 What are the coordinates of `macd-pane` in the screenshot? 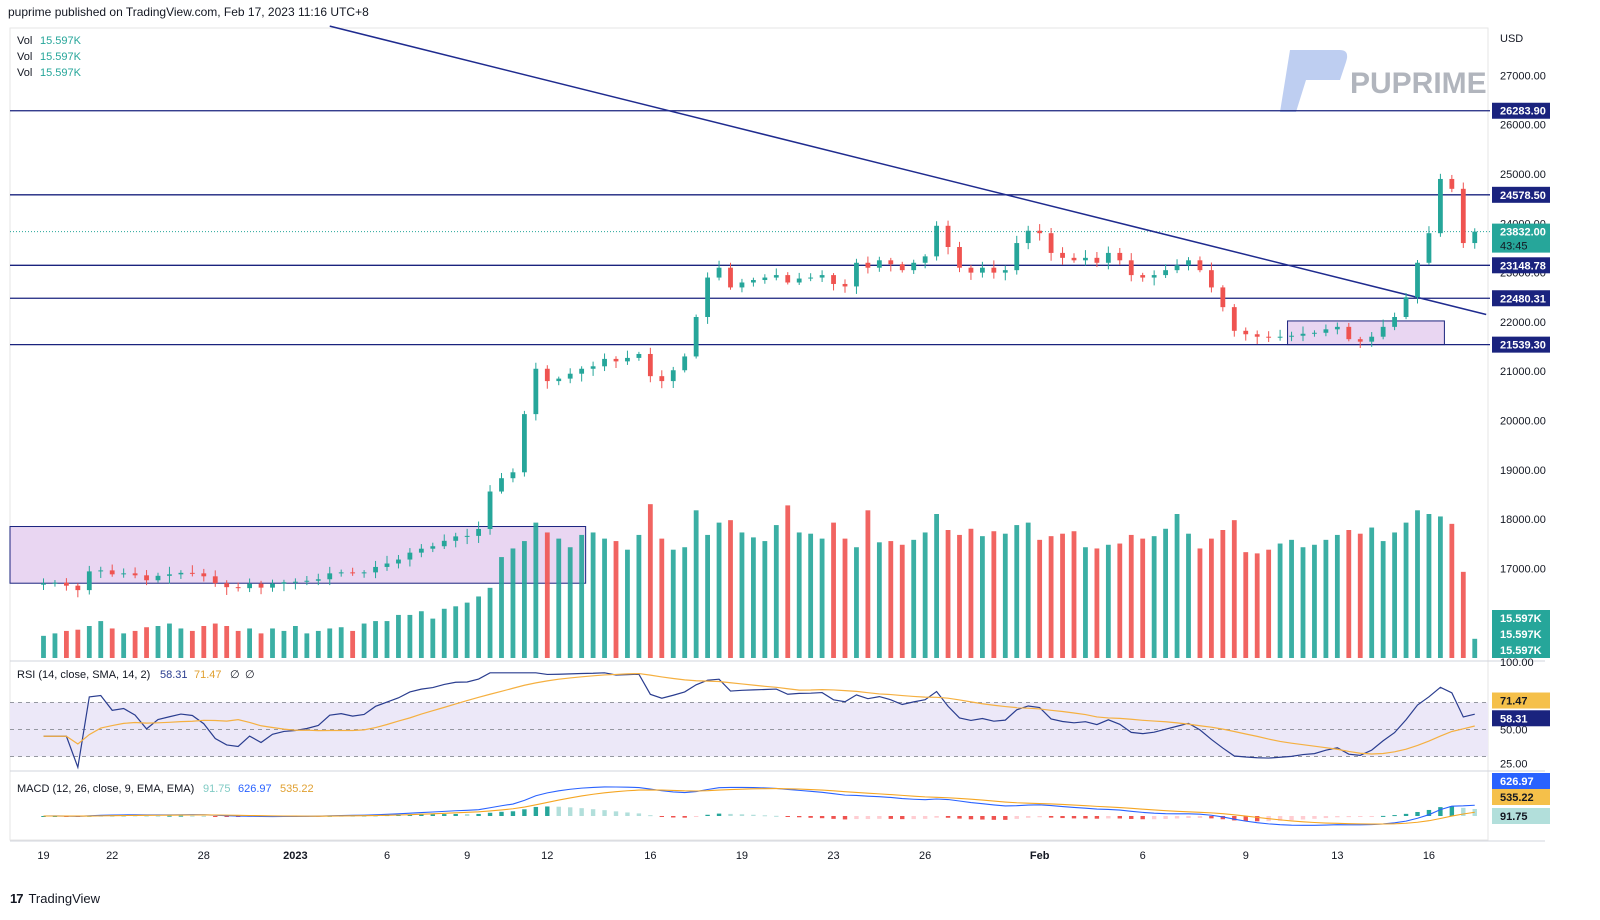 It's located at (759, 806).